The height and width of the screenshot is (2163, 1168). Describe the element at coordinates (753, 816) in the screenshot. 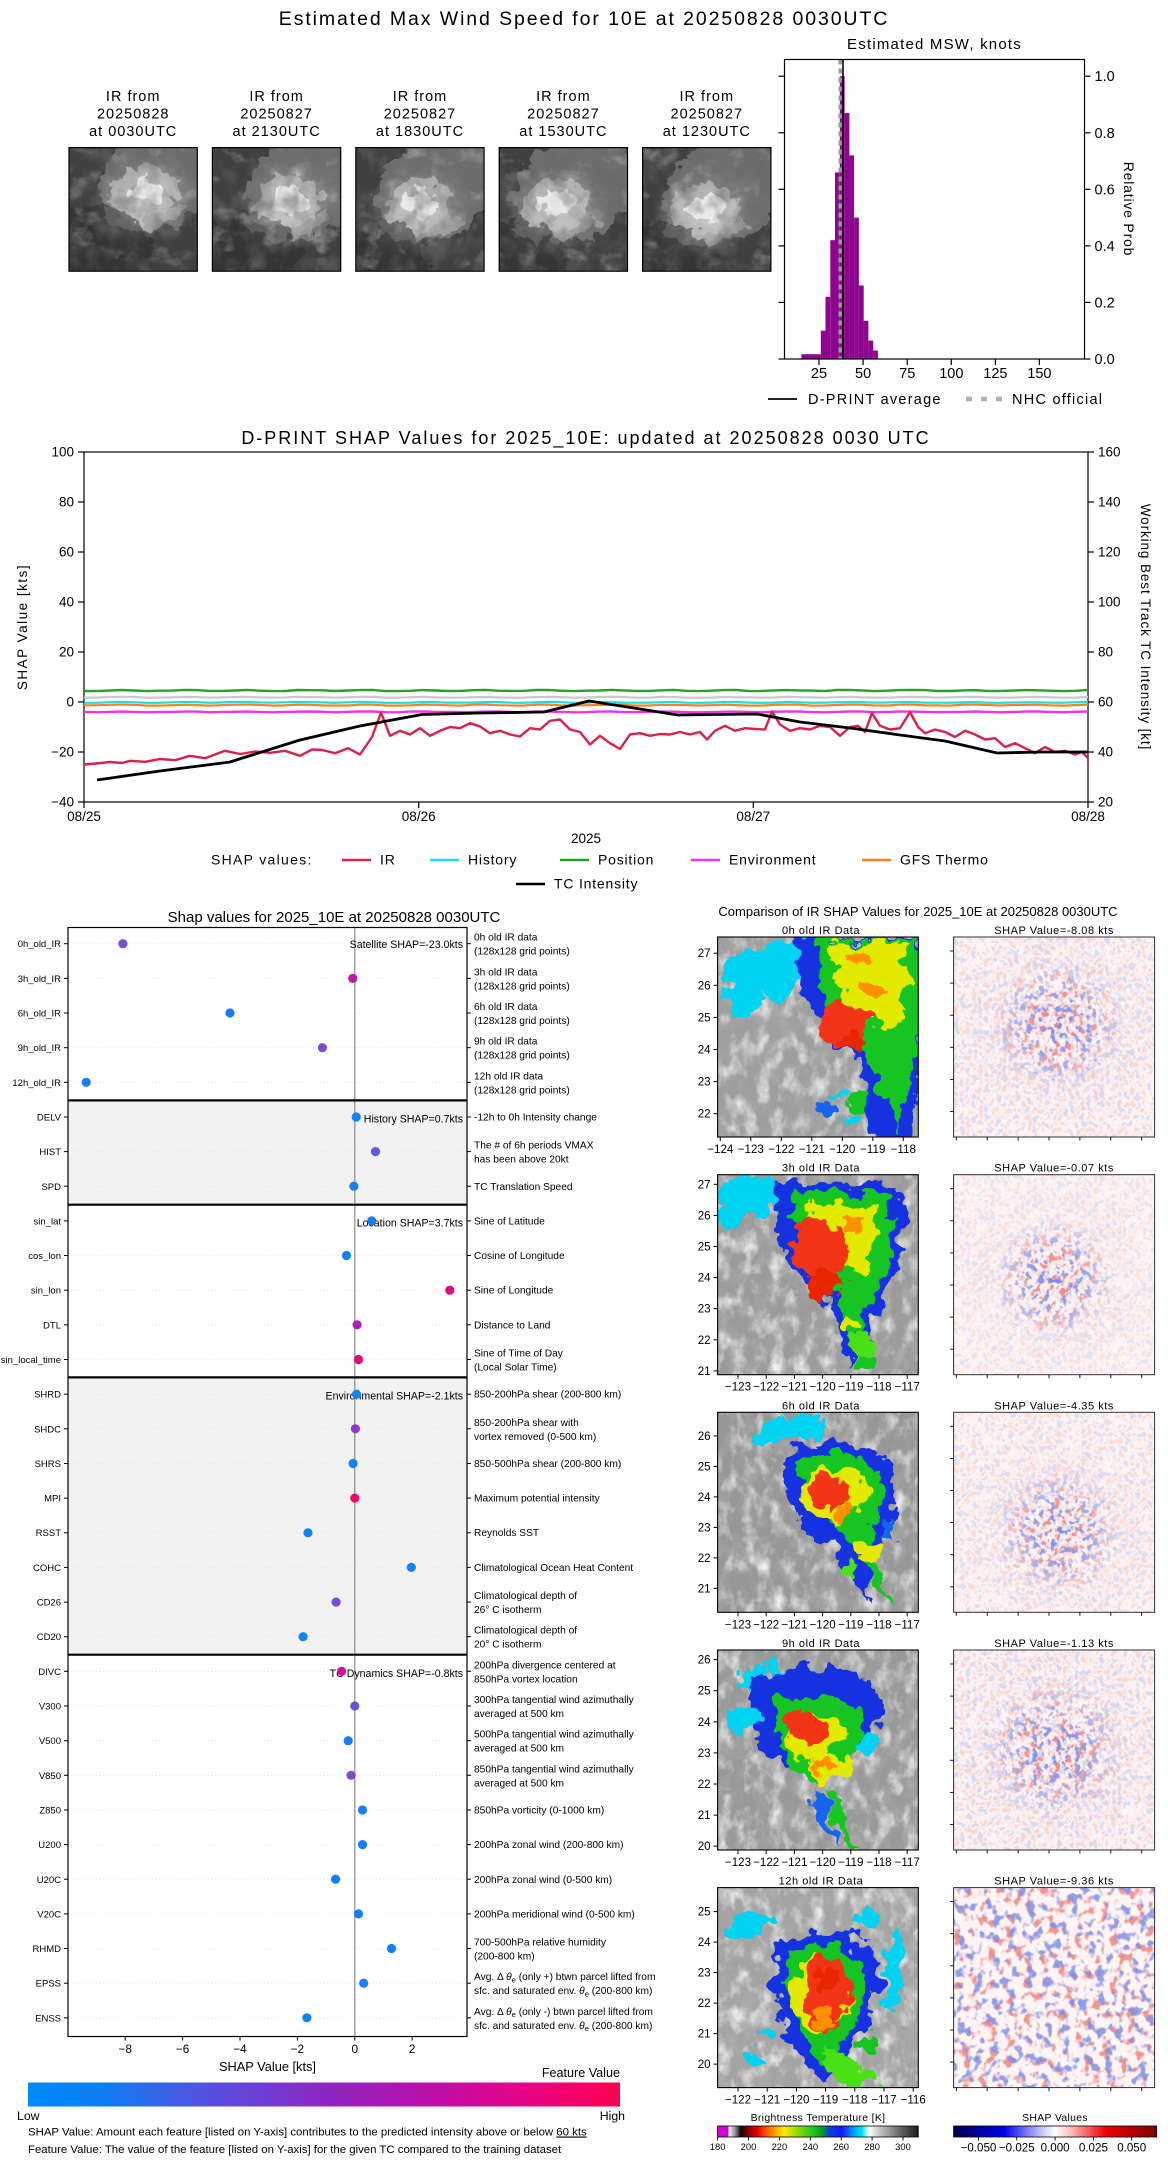

I see `svg-text: 08/27` at that location.